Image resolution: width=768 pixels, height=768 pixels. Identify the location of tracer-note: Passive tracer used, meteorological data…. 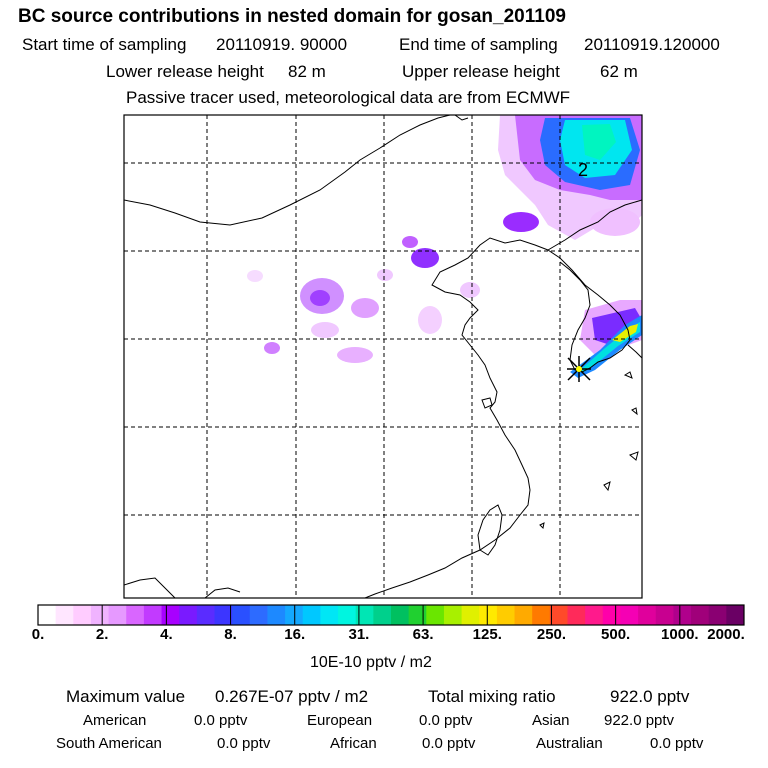
(348, 97).